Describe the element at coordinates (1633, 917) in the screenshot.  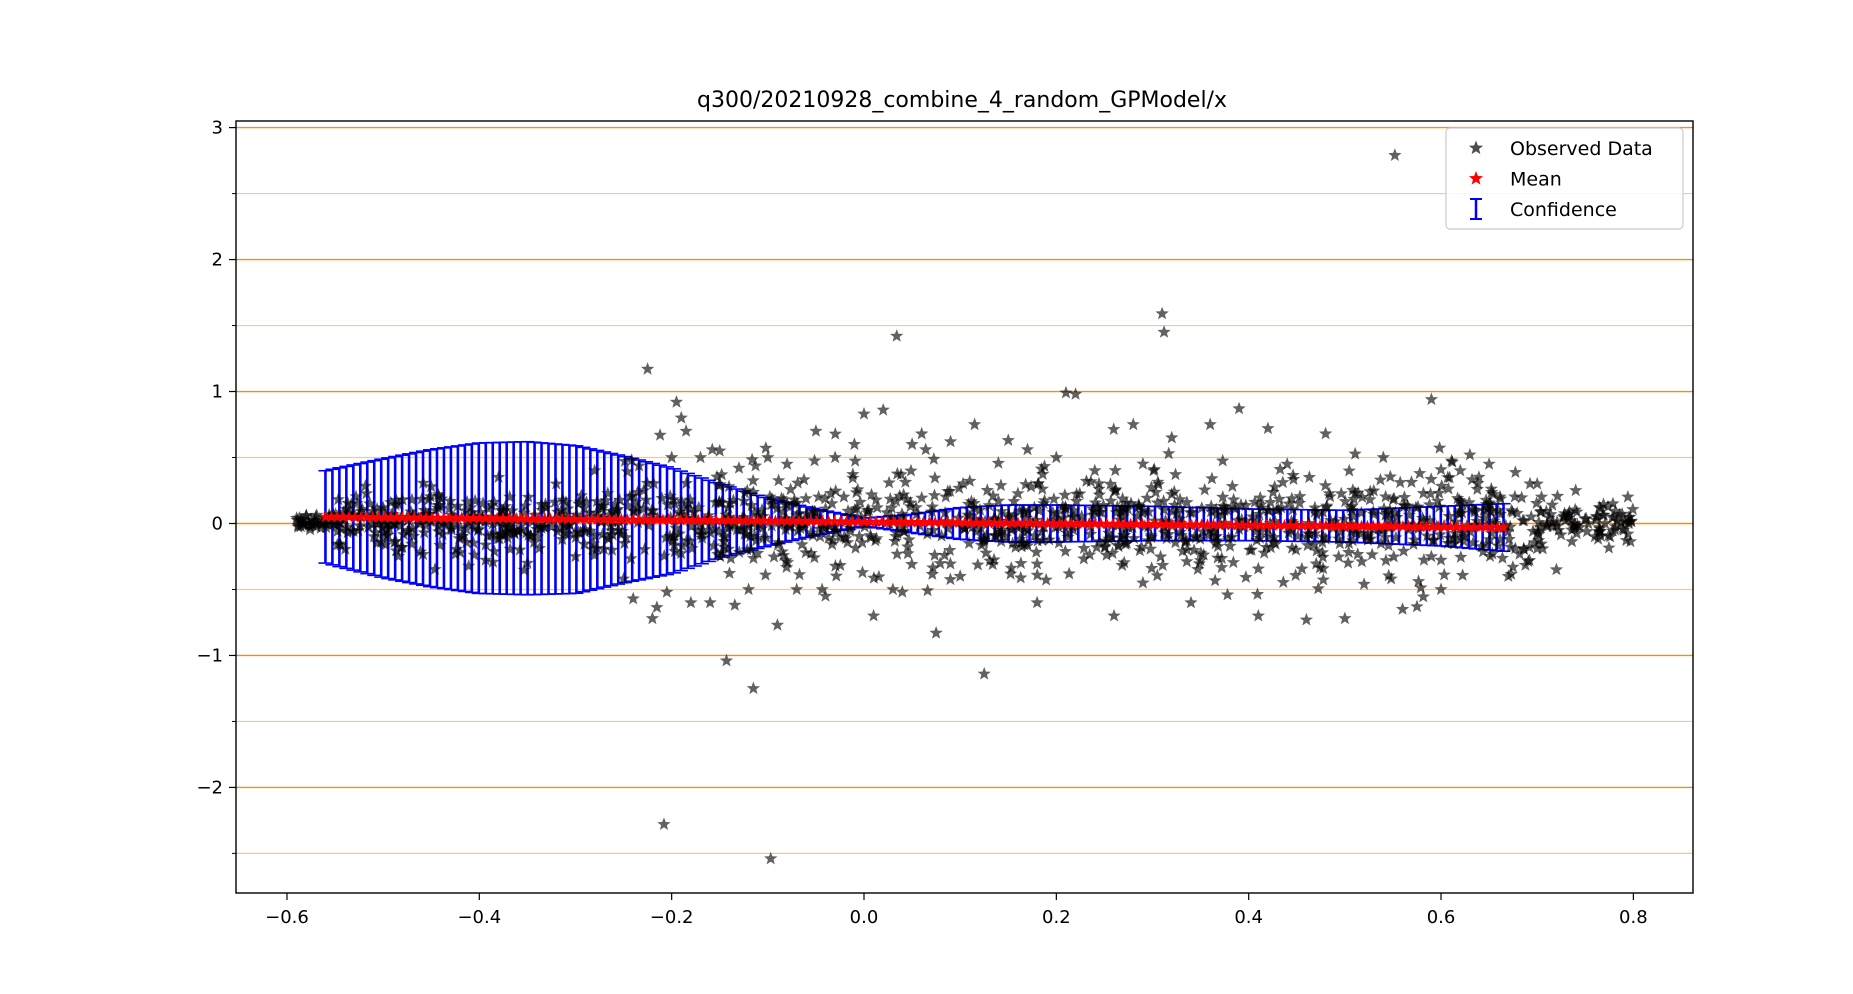
I see `x-tick-label: 0.8` at that location.